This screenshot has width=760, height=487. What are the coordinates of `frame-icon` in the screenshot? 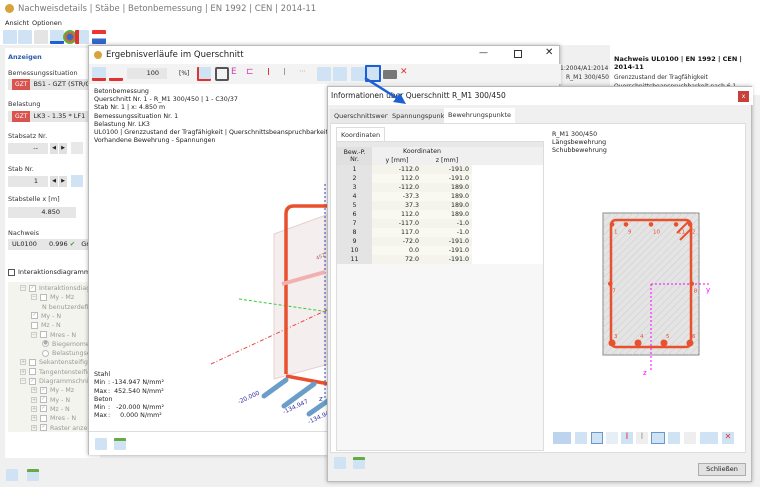 It's located at (204, 74).